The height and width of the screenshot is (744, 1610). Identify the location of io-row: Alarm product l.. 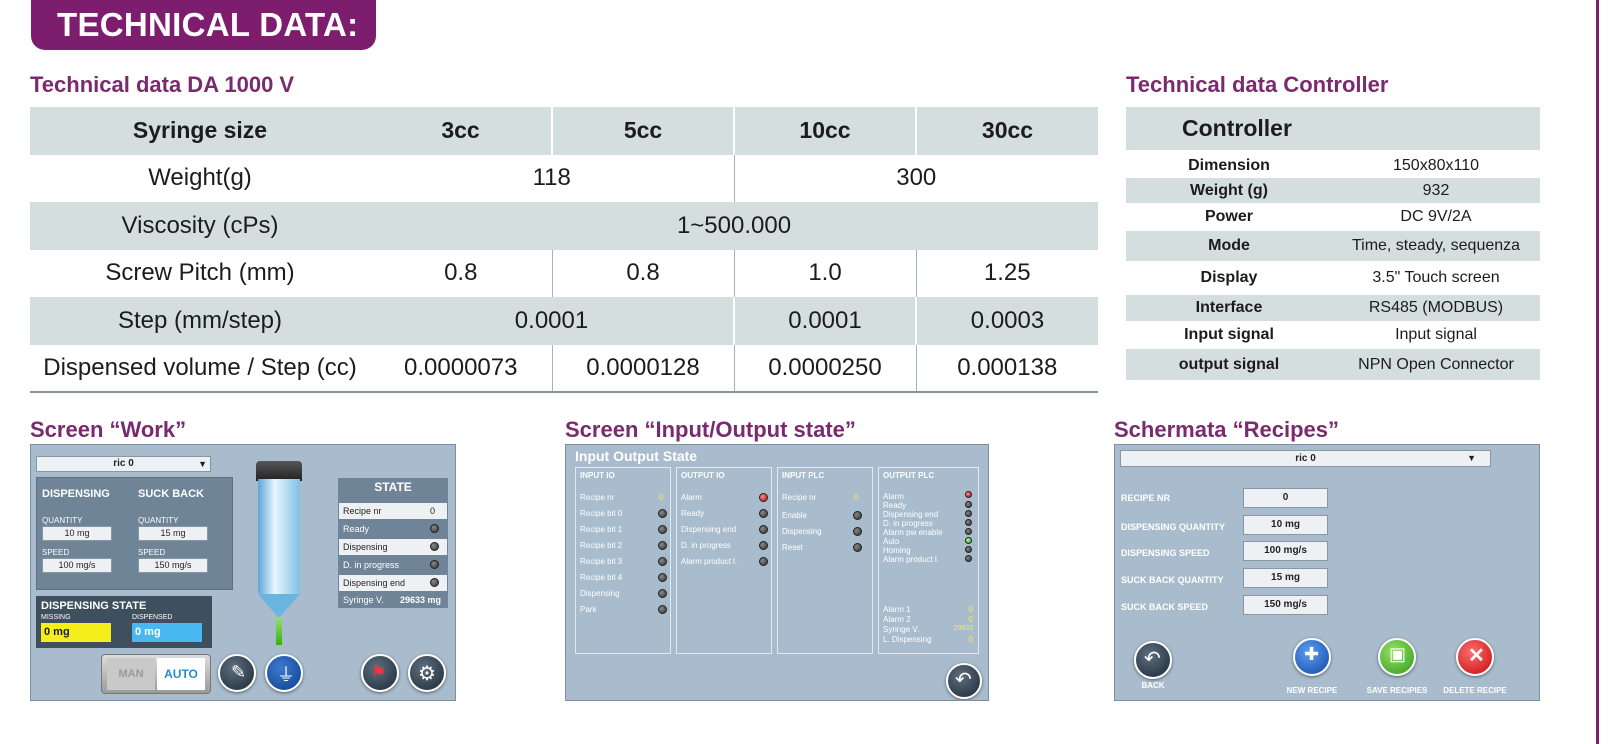
(911, 559).